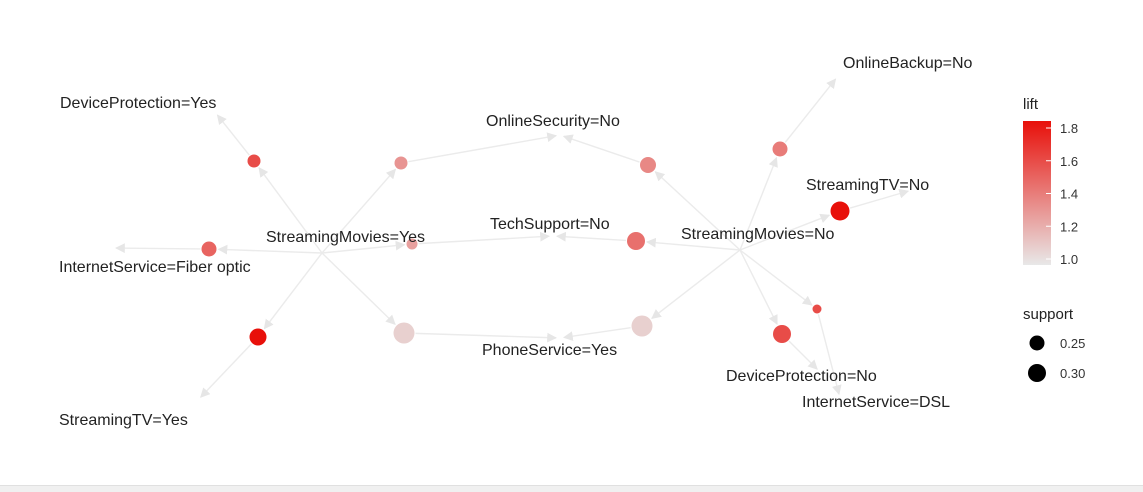  Describe the element at coordinates (293, 291) in the screenshot. I see `edge-lhs-sm_yes-to-r6` at that location.